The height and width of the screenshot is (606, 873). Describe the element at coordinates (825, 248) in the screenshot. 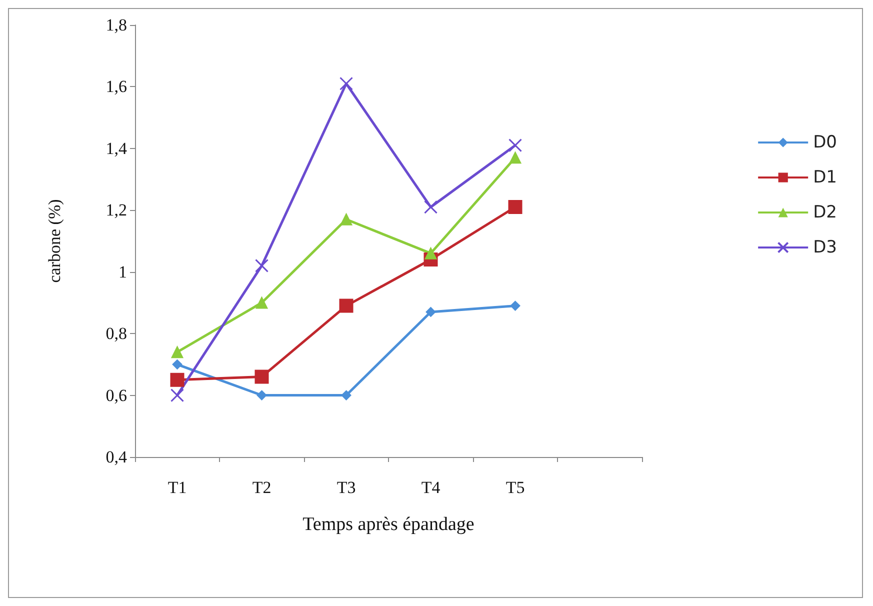

I see `legend-label: D3` at that location.